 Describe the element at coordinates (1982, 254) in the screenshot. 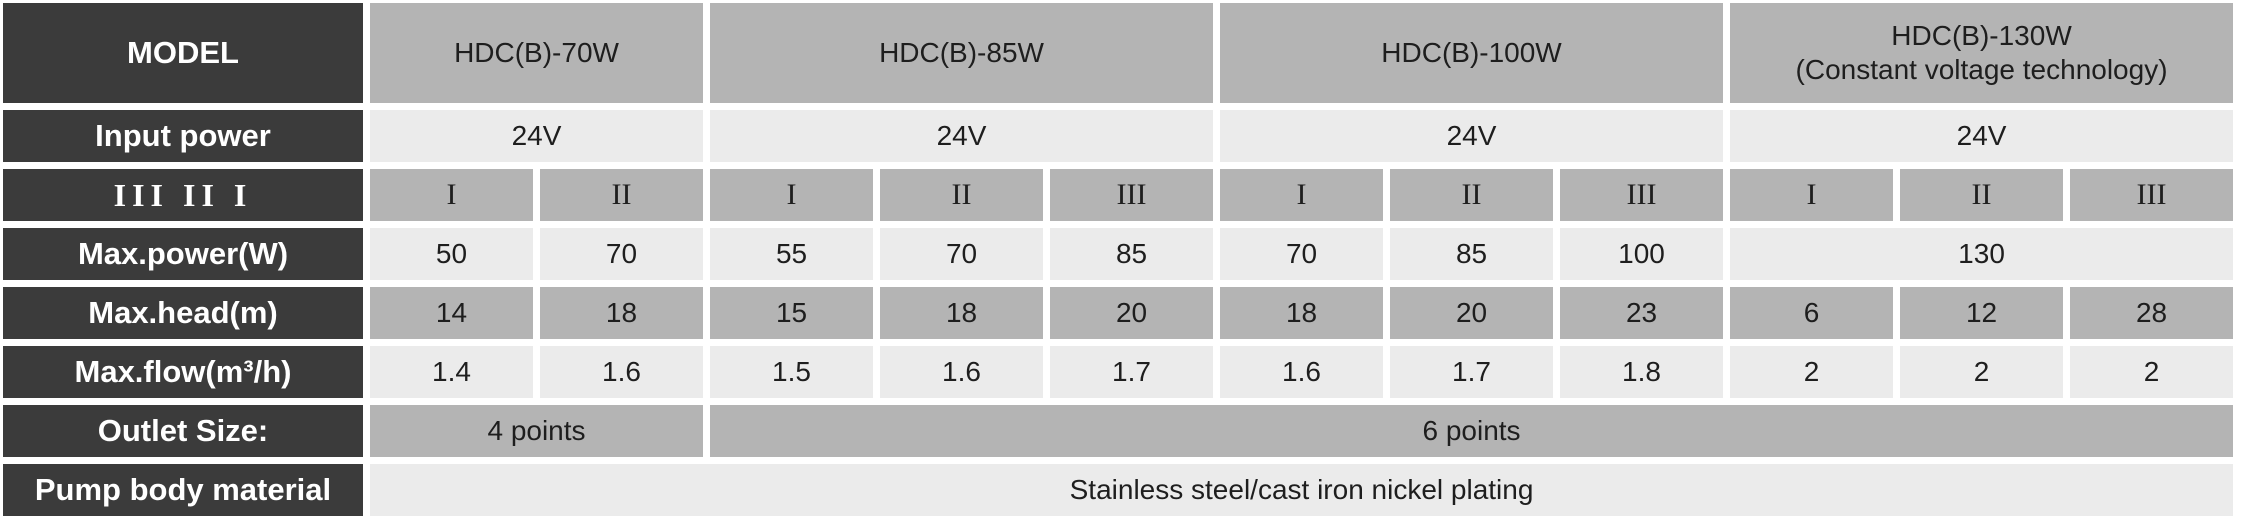

I see `max-power-cell-130w-merged: 130` at that location.